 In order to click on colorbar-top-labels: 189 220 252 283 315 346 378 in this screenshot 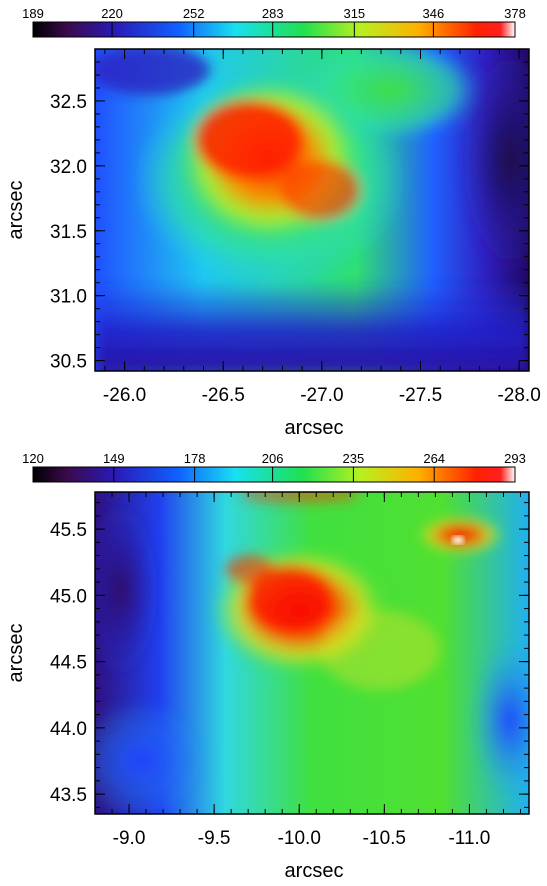, I will do `click(274, 21)`.